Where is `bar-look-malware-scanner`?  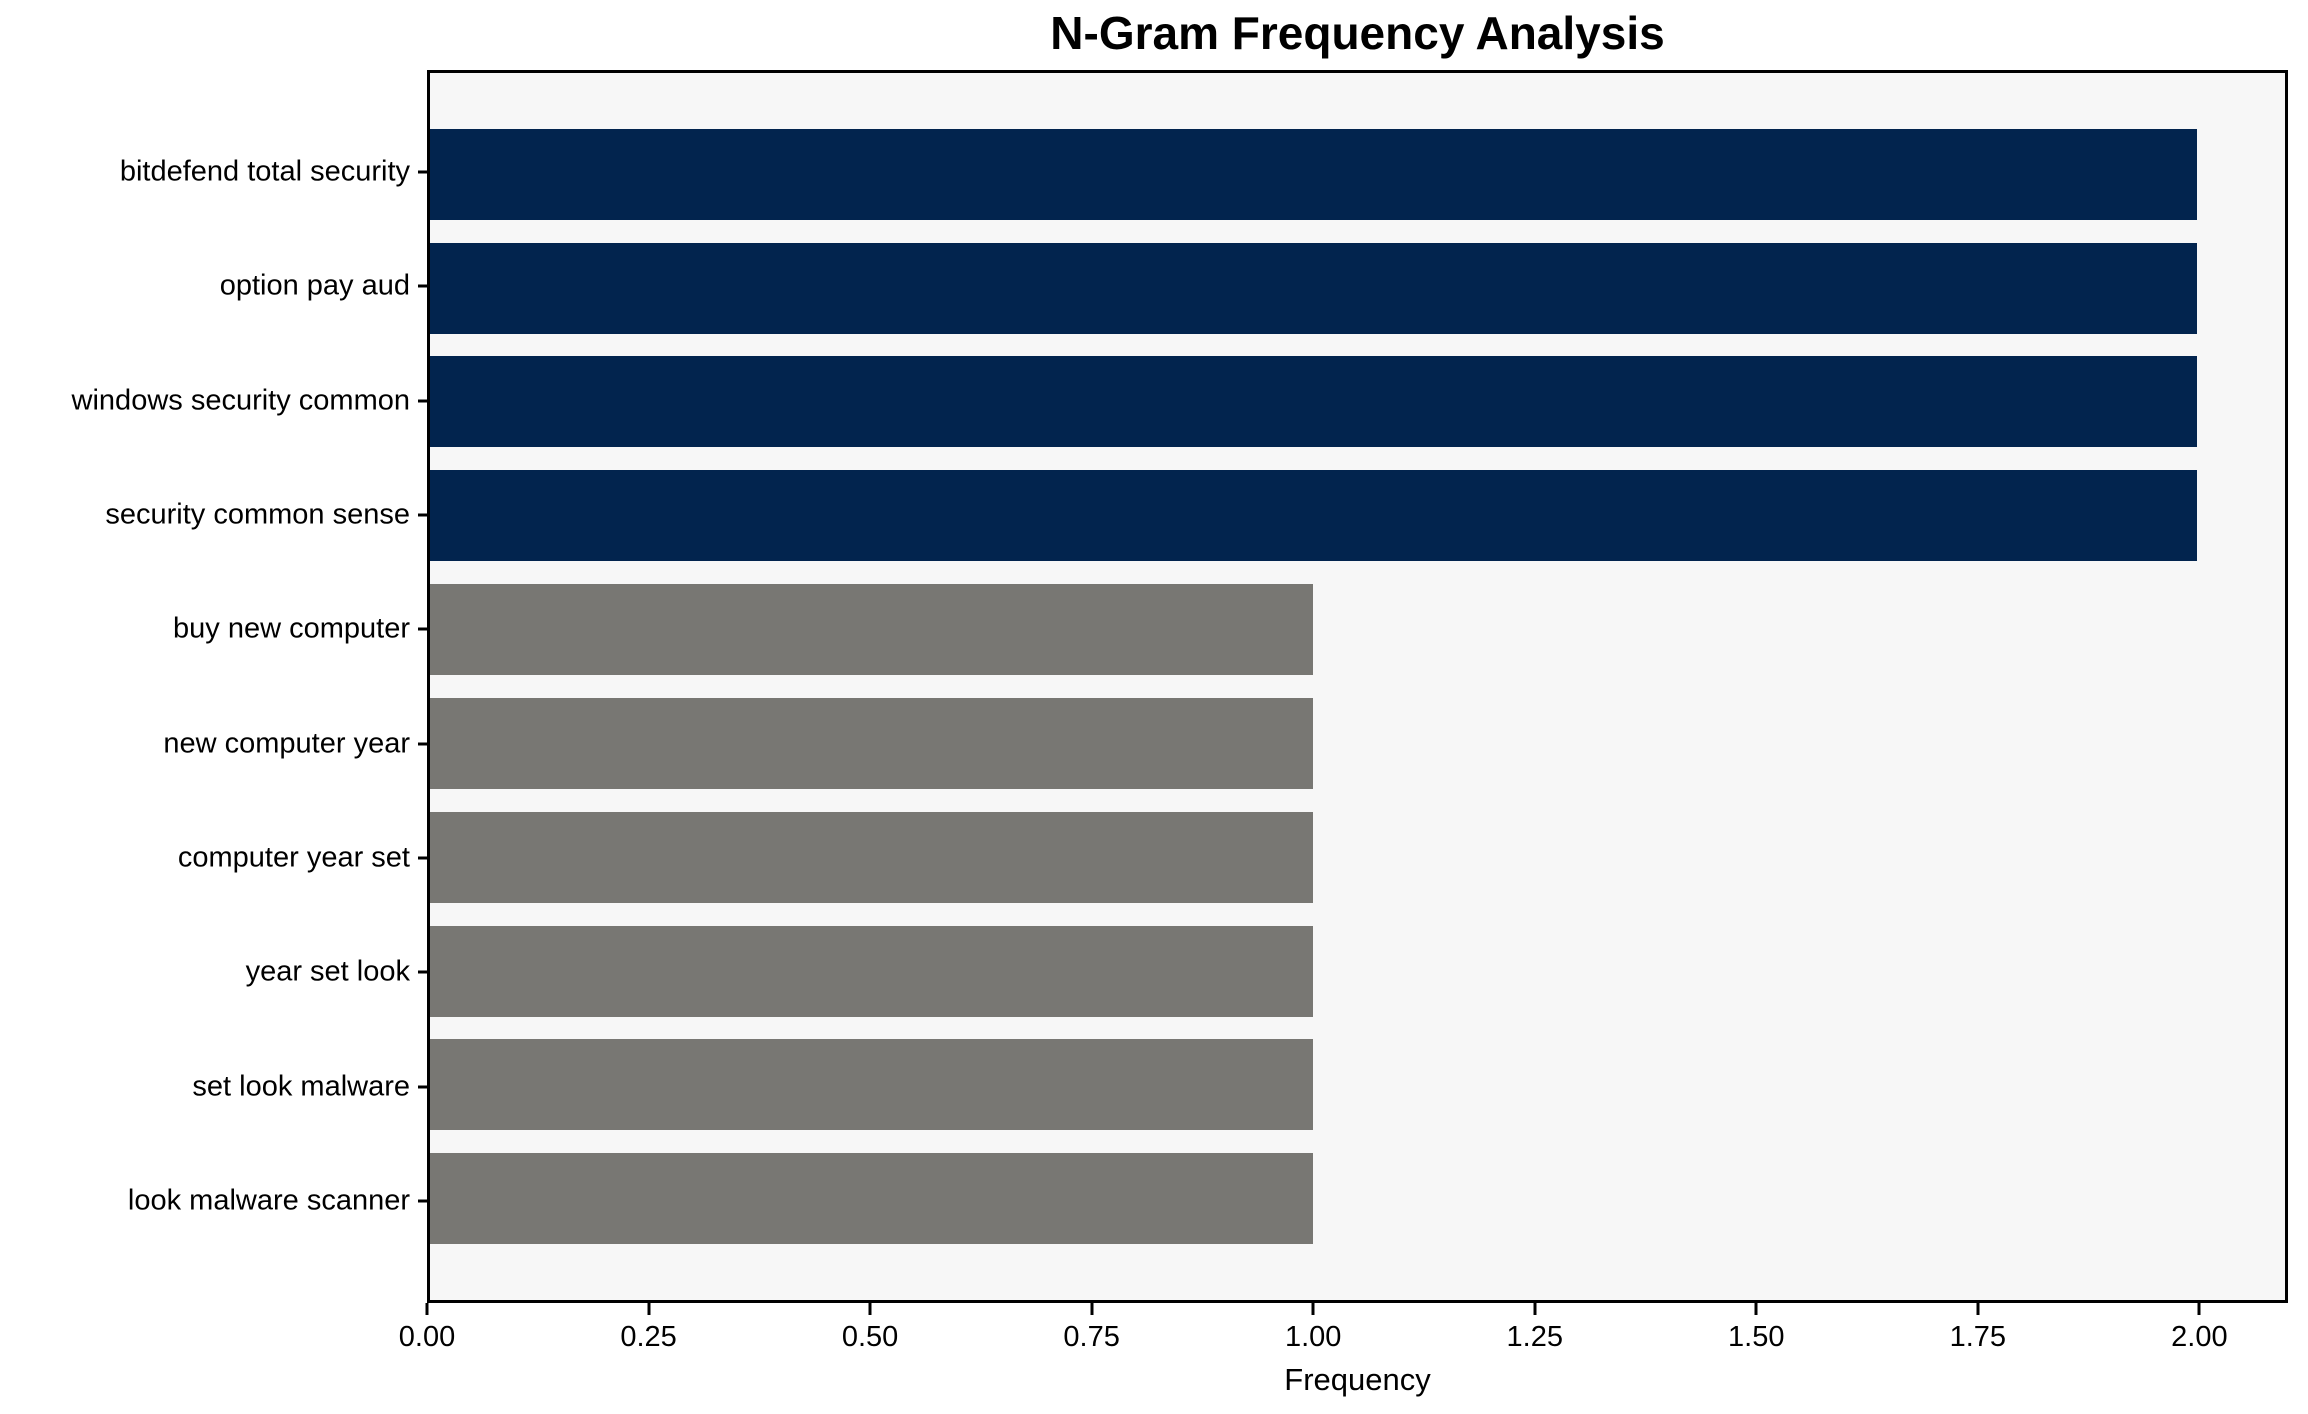
bar-look-malware-scanner is located at coordinates (872, 1199).